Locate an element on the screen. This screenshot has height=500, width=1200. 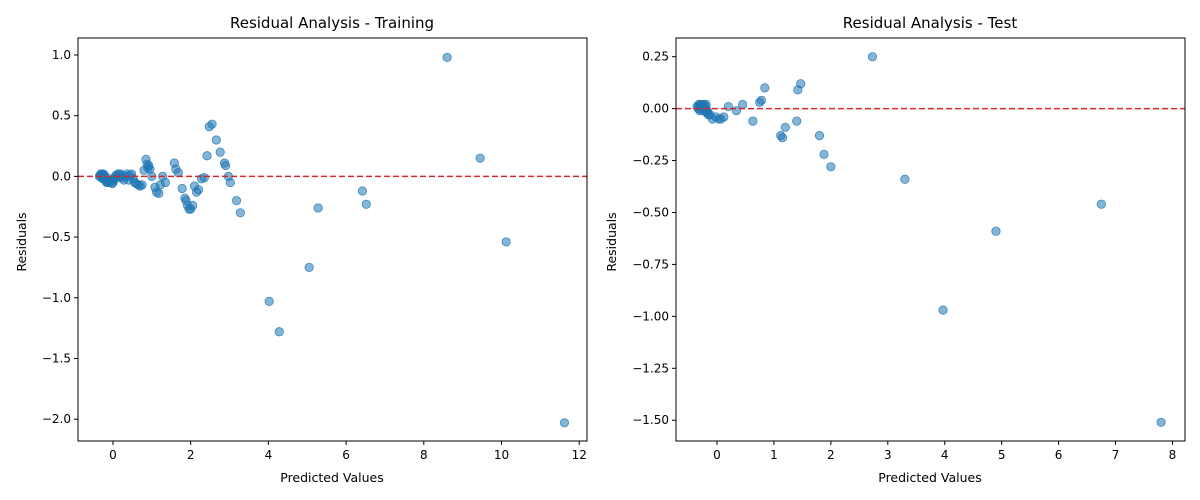
x-tick-label: 3 is located at coordinates (888, 455).